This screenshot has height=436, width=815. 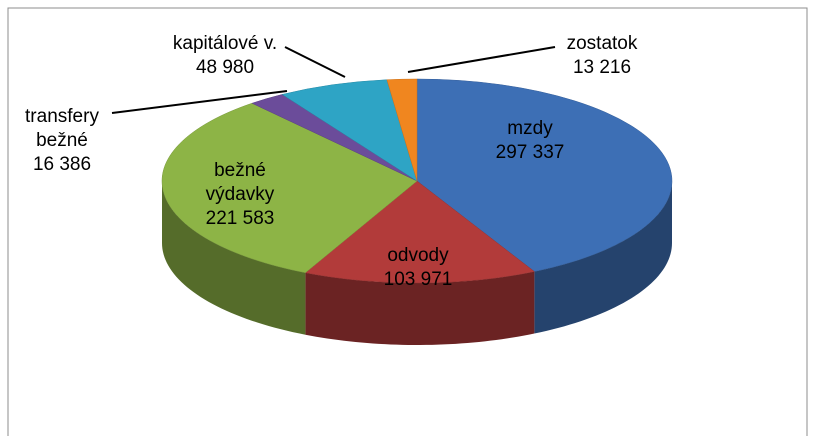 I want to click on slice-label: transfery bežné 16 386, so click(x=62, y=141).